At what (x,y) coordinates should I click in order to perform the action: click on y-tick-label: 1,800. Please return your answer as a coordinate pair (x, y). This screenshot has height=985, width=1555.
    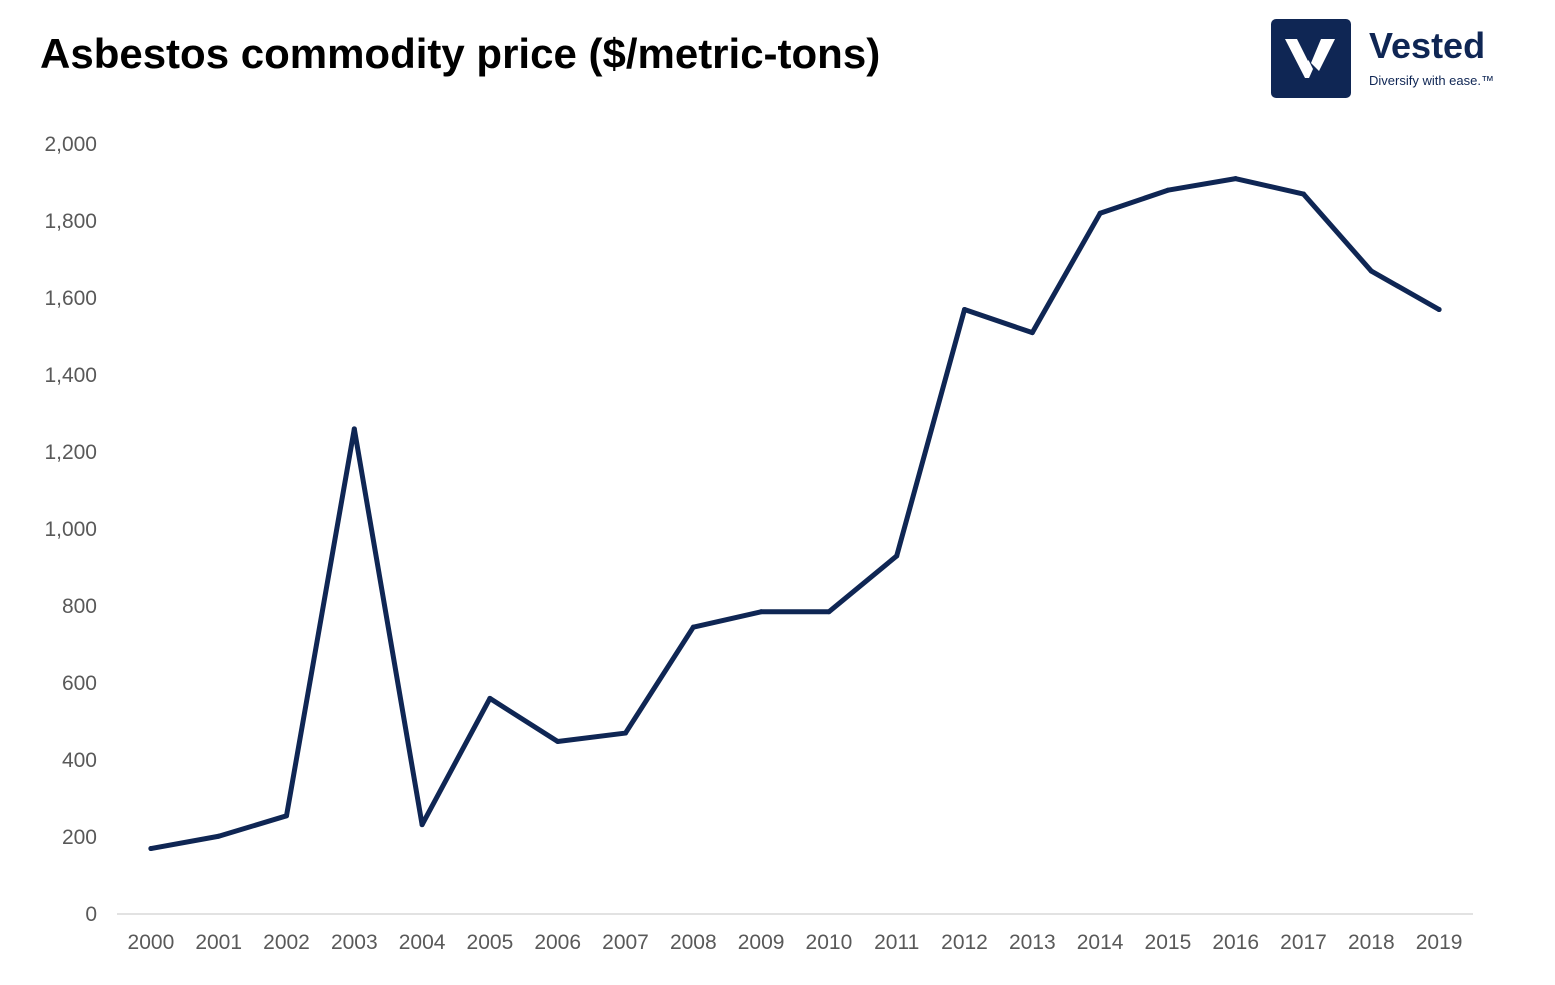
    Looking at the image, I should click on (70, 221).